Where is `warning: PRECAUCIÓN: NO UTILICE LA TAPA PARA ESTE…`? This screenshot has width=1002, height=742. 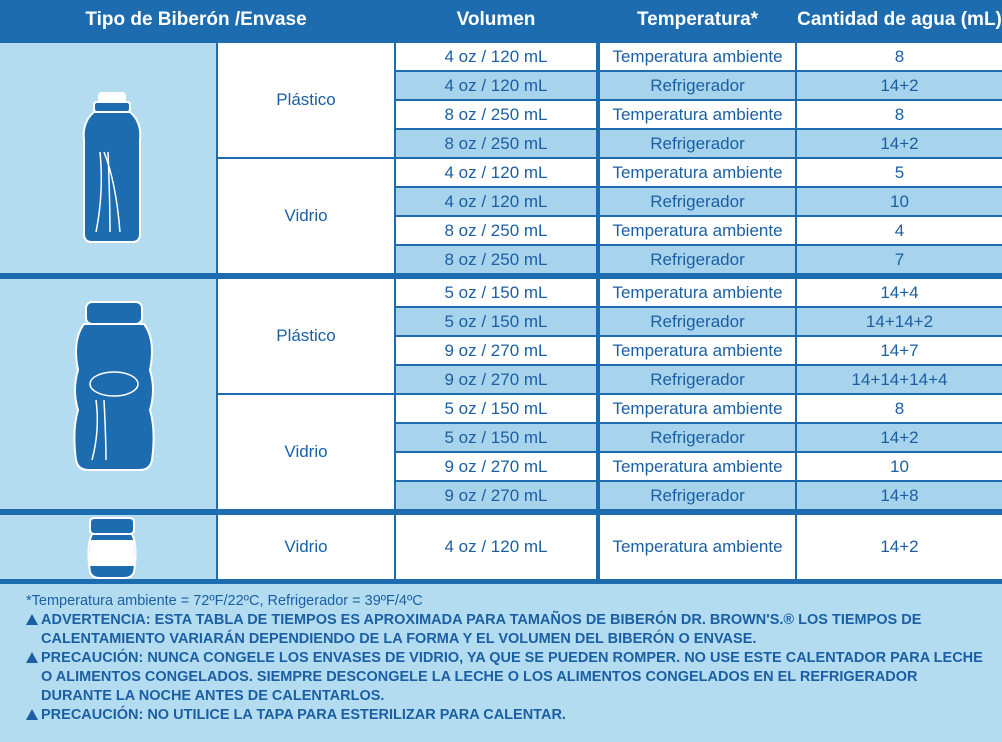
warning: PRECAUCIÓN: NO UTILICE LA TAPA PARA ESTE… is located at coordinates (508, 715).